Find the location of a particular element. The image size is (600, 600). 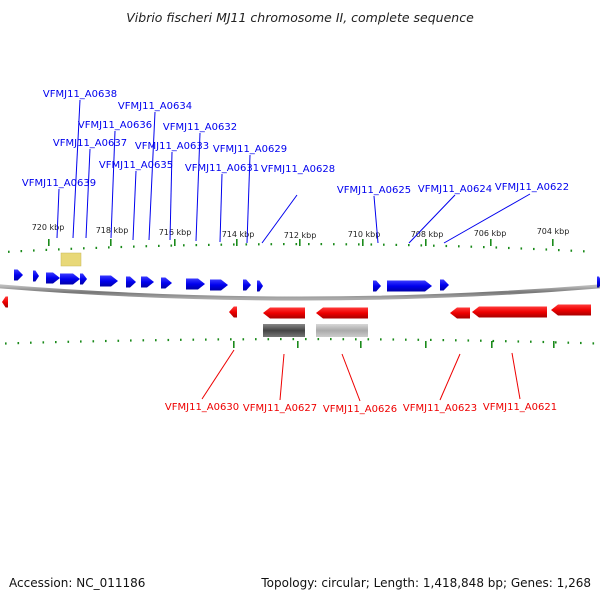

scale-tick-label: 710 kbp is located at coordinates (364, 234).